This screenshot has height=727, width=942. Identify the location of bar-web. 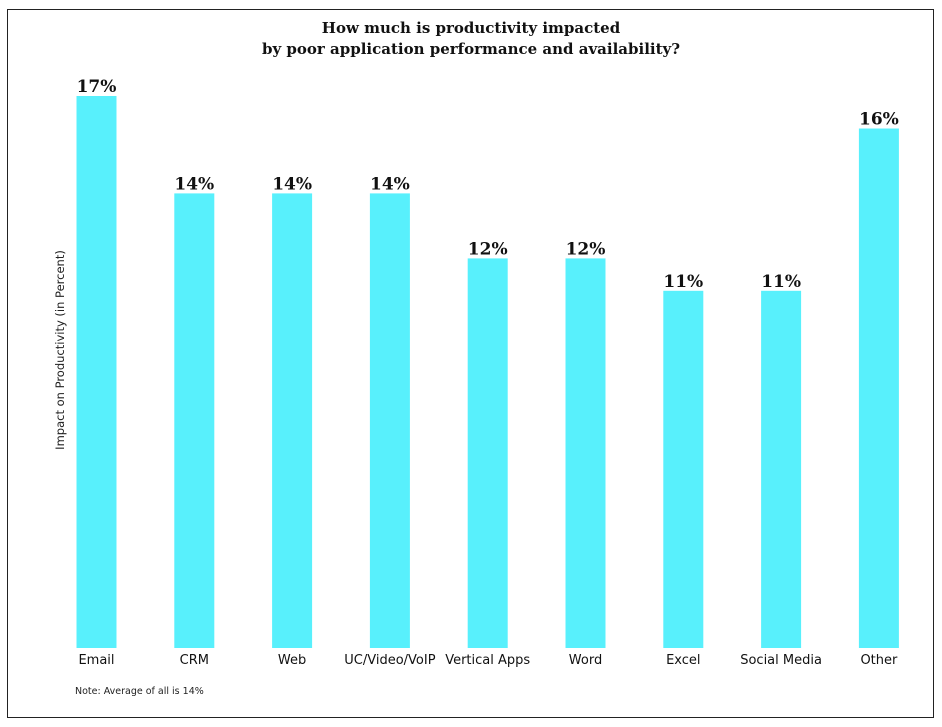
(292, 420).